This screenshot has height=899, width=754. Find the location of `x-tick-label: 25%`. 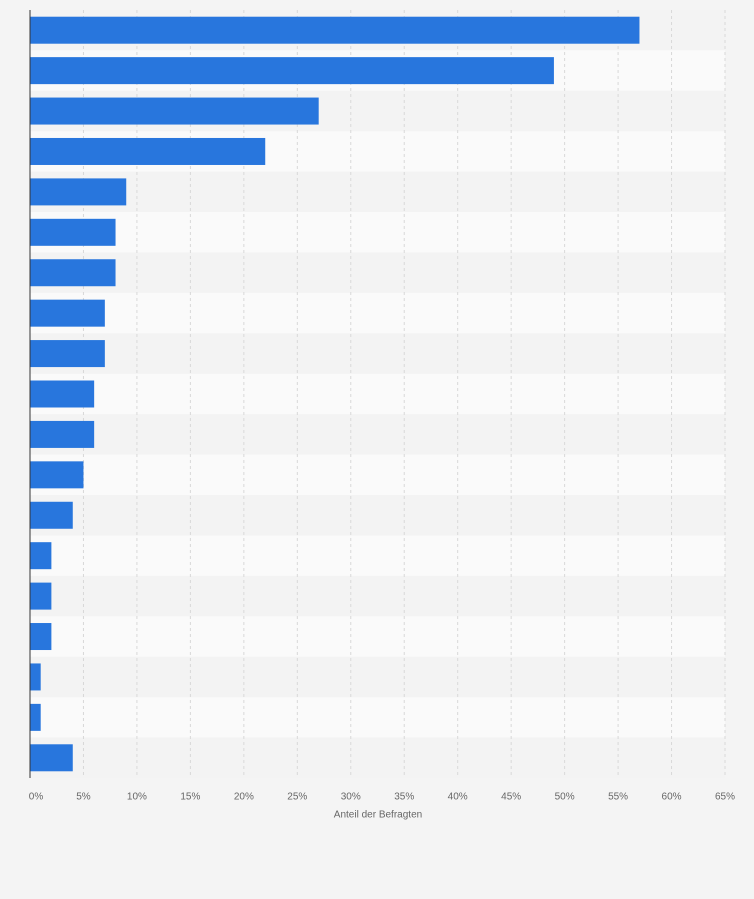

x-tick-label: 25% is located at coordinates (297, 797).